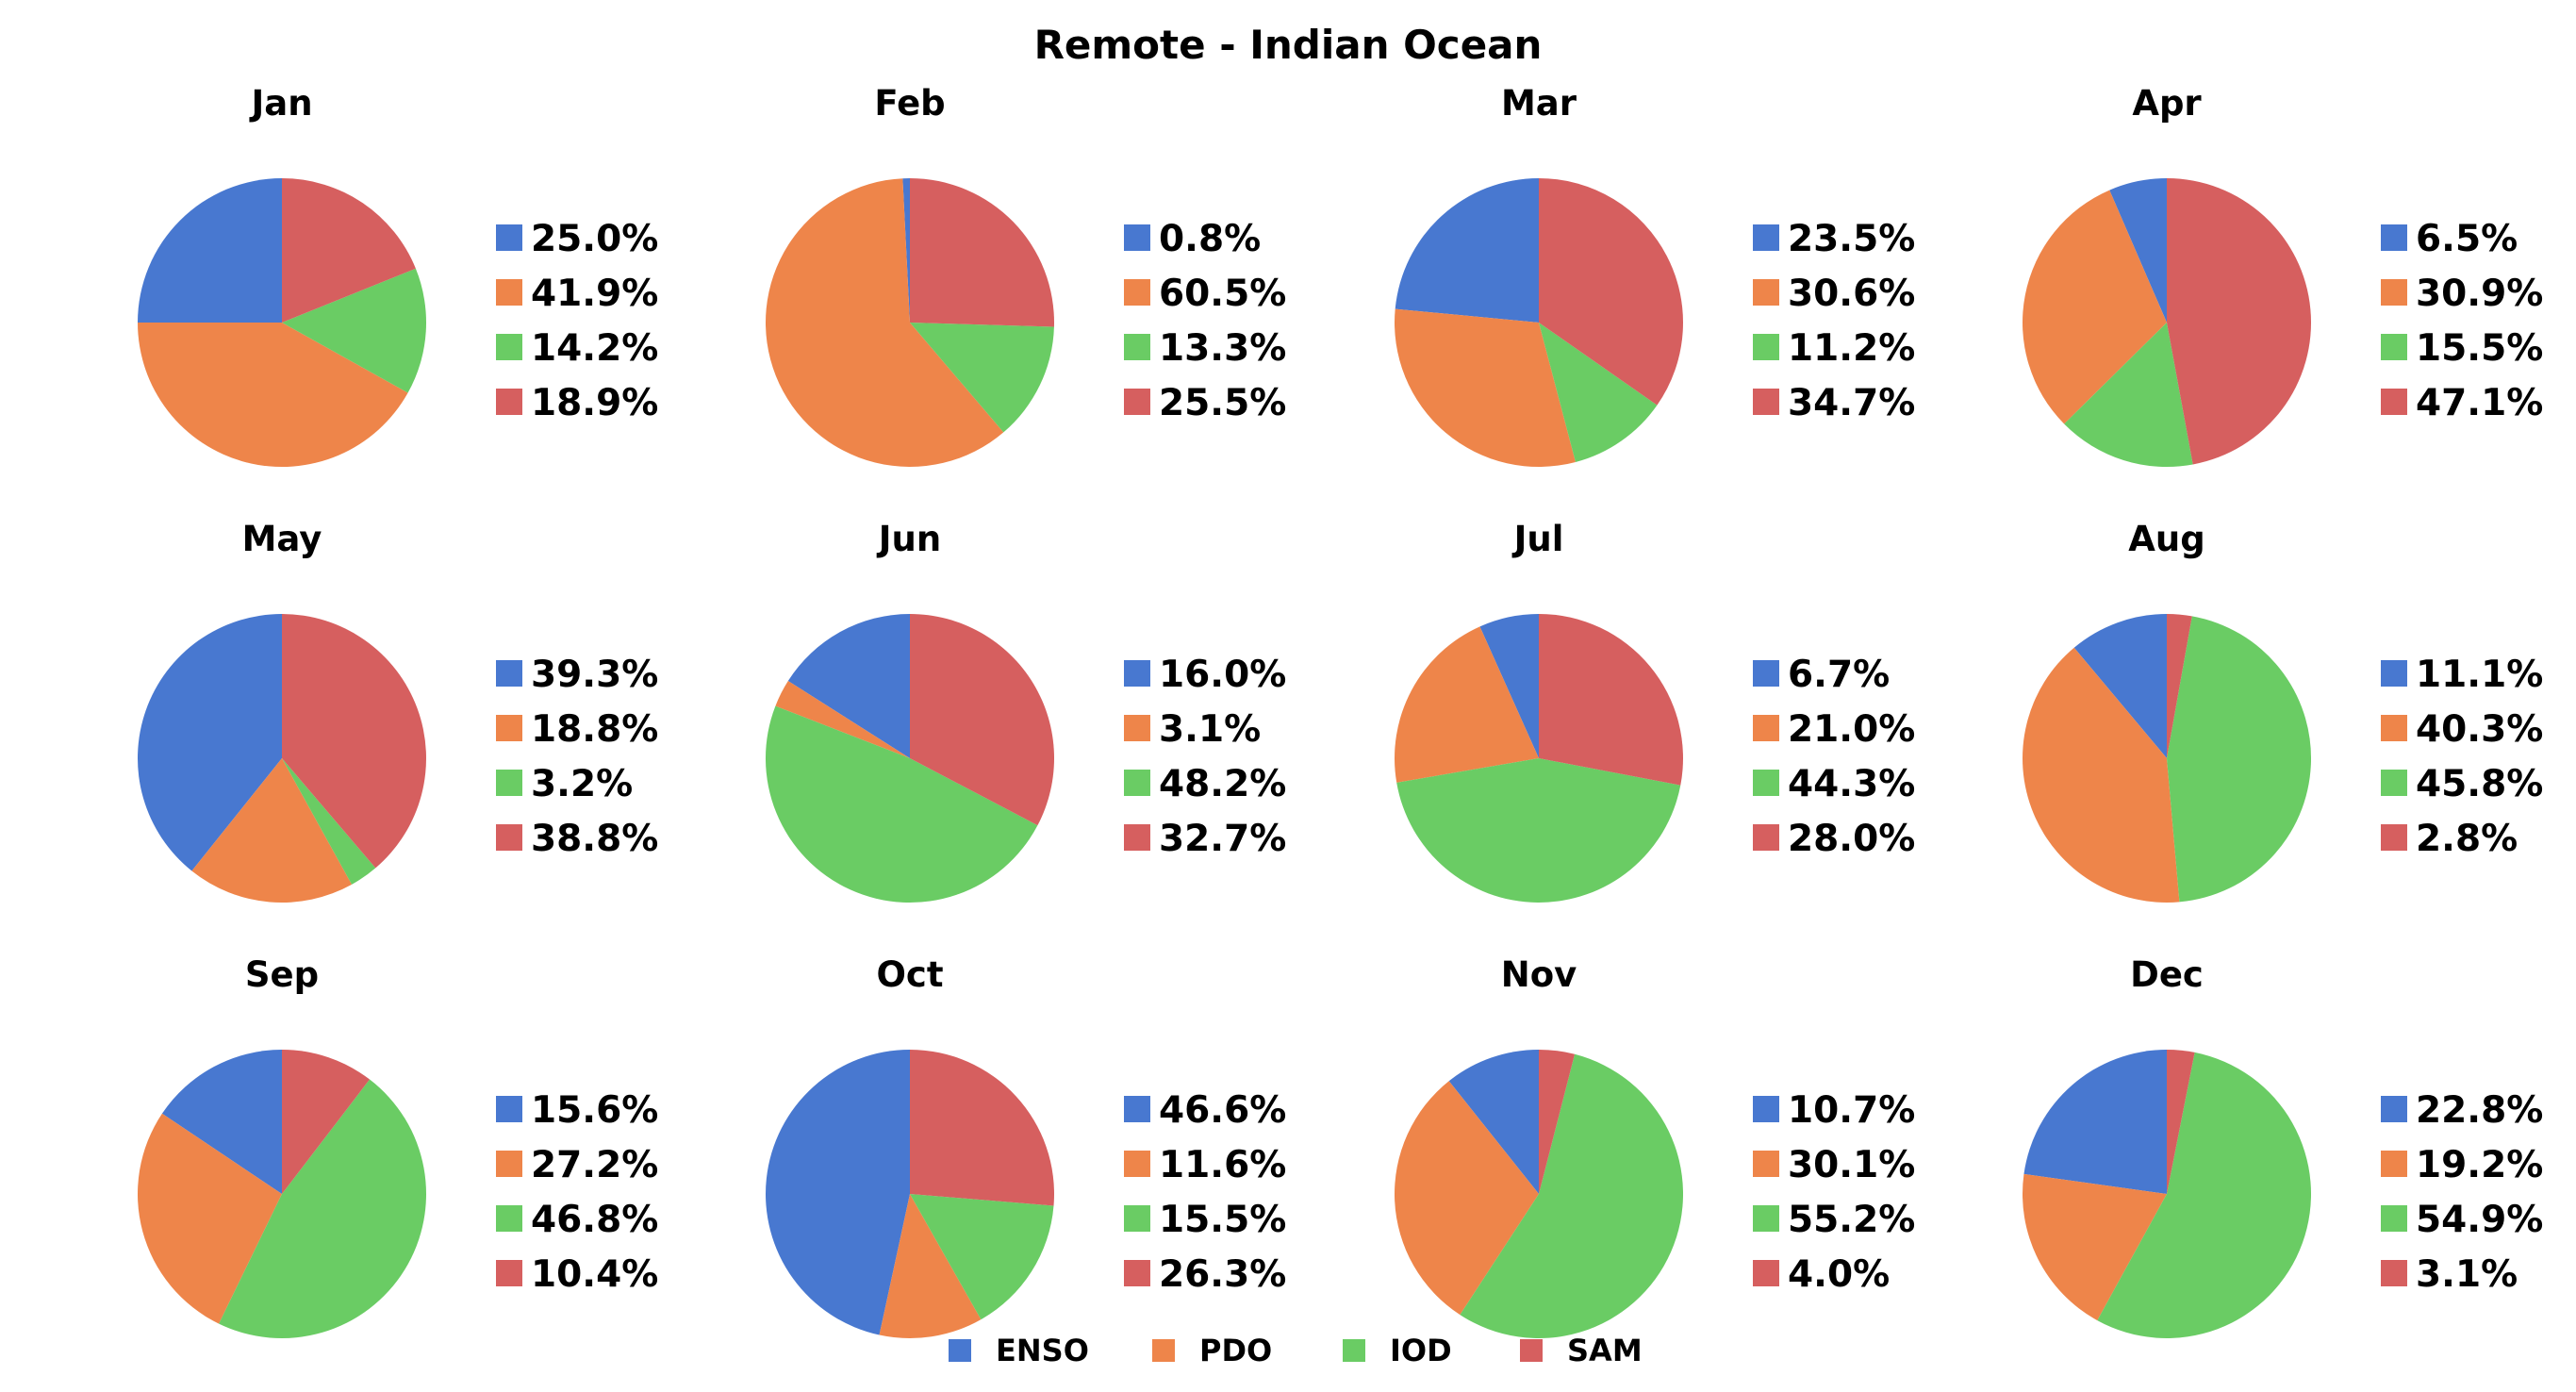 The width and height of the screenshot is (2576, 1392). I want to click on legend: ENSO PDO IOD SAM, so click(1296, 1350).